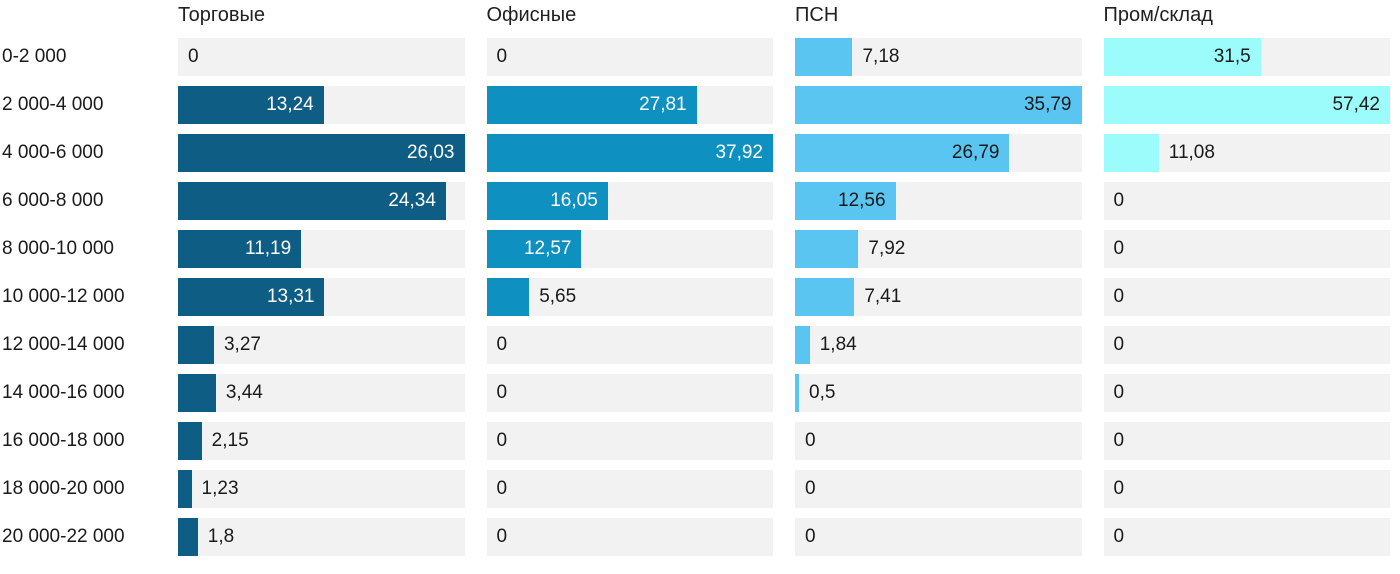 The image size is (1400, 574). I want to click on bar-track: 11,08, so click(1246, 153).